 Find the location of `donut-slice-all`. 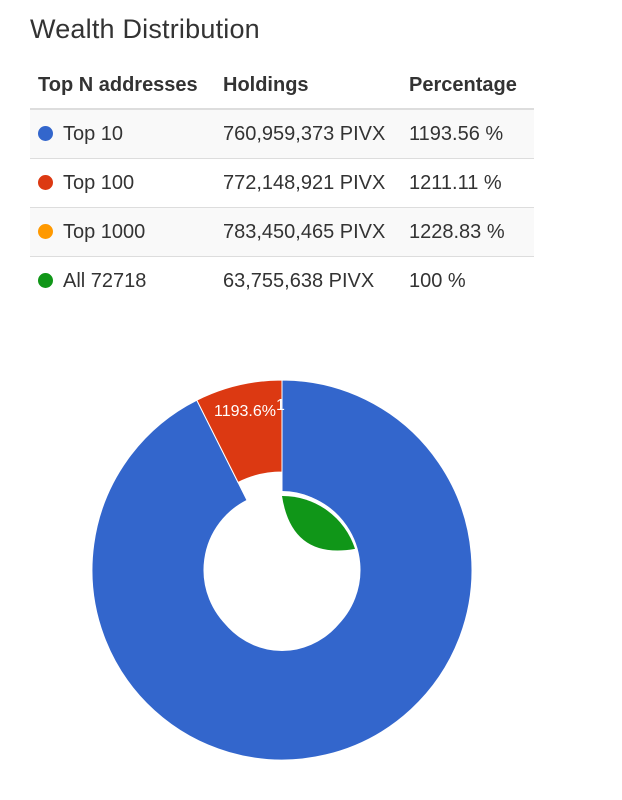

donut-slice-all is located at coordinates (319, 523).